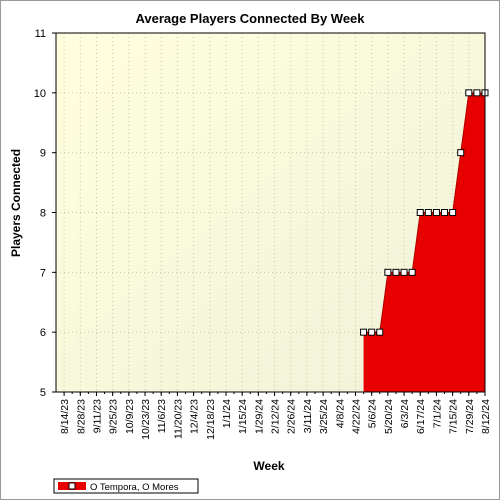 The image size is (500, 504). What do you see at coordinates (356, 416) in the screenshot?
I see `x-tick-label: 4/22/24` at bounding box center [356, 416].